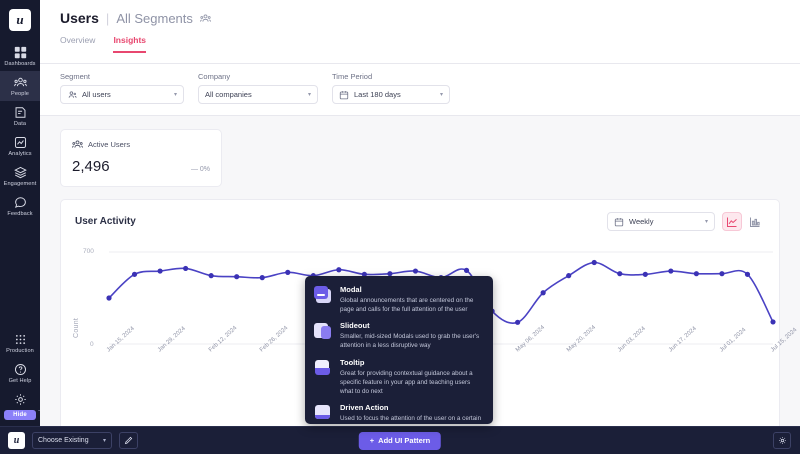  What do you see at coordinates (20, 112) in the screenshot?
I see `data-icon` at bounding box center [20, 112].